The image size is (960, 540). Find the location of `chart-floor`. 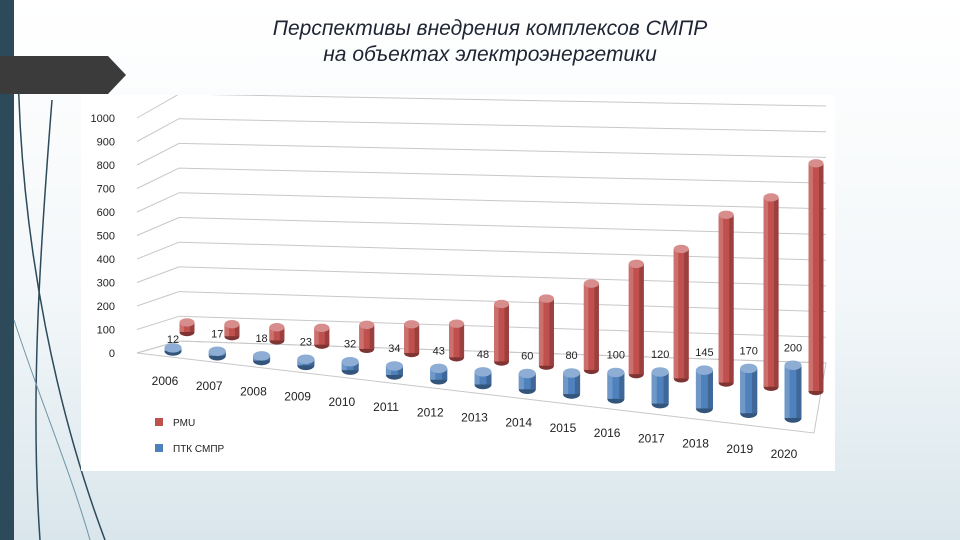

chart-floor is located at coordinates (481, 387).